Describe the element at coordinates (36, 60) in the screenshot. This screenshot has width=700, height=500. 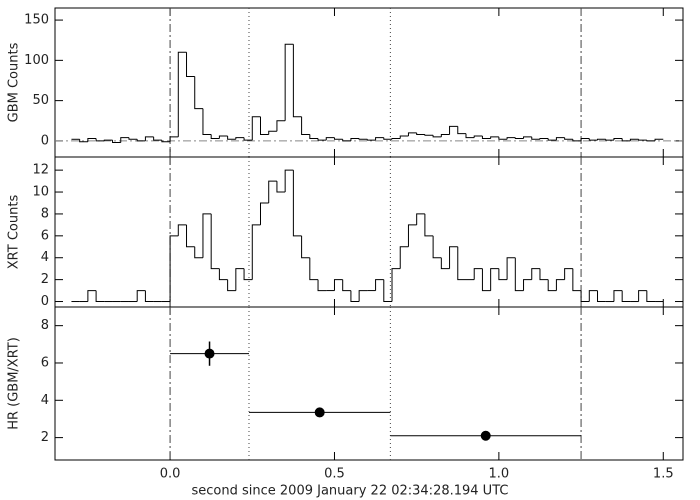
I see `y-tick-label: 100` at that location.